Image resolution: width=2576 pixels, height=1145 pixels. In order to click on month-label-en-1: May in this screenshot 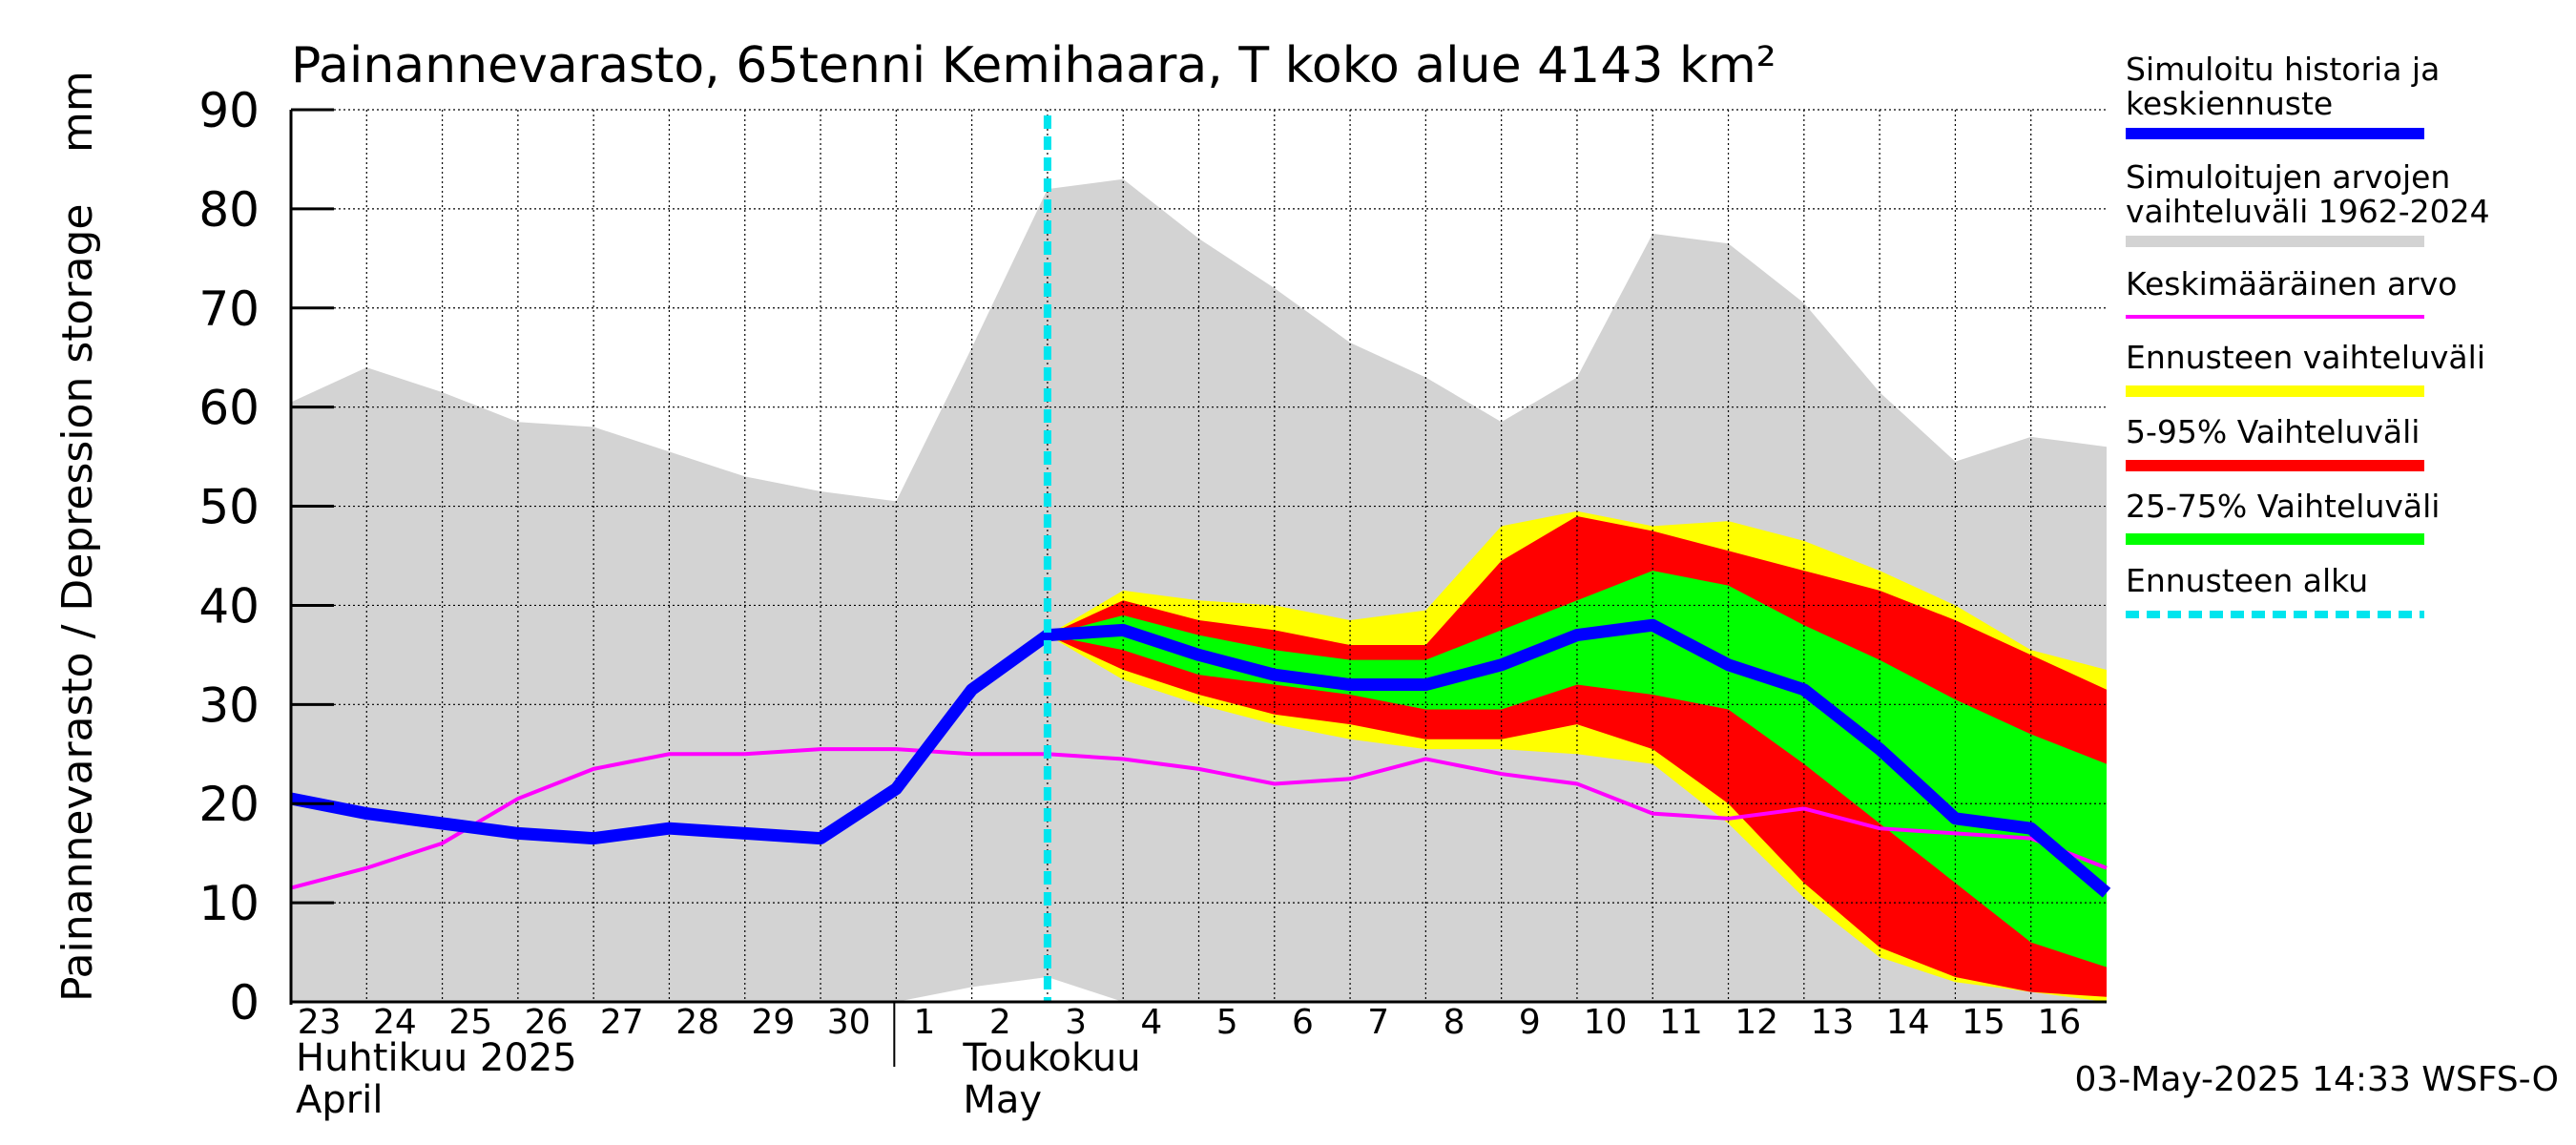, I will do `click(1002, 1100)`.